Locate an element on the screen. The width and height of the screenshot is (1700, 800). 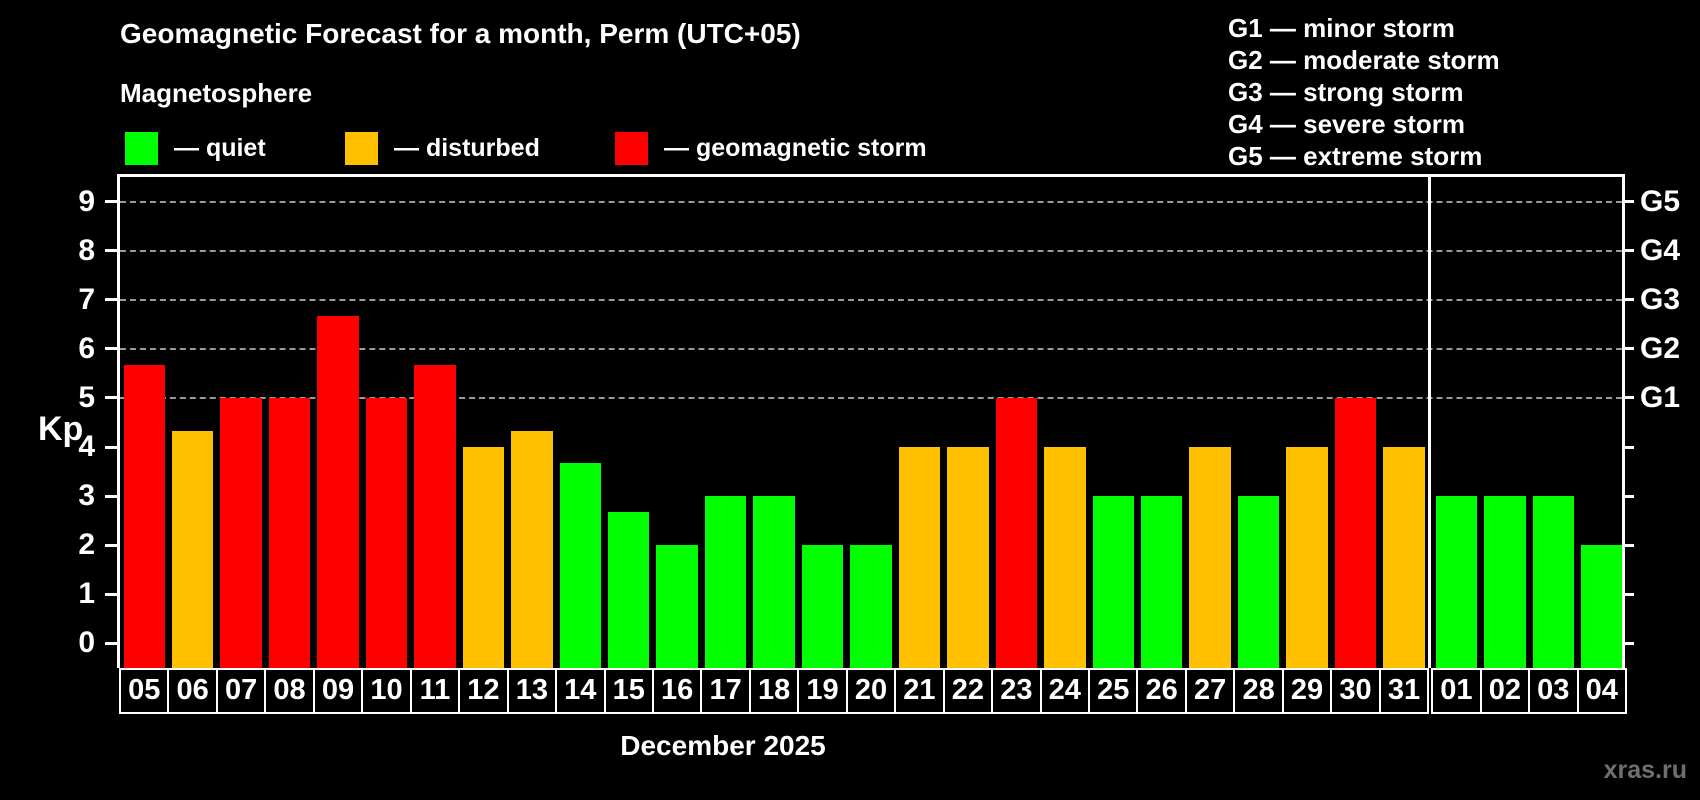
g-tick-label-g2: G2 is located at coordinates (1660, 348).